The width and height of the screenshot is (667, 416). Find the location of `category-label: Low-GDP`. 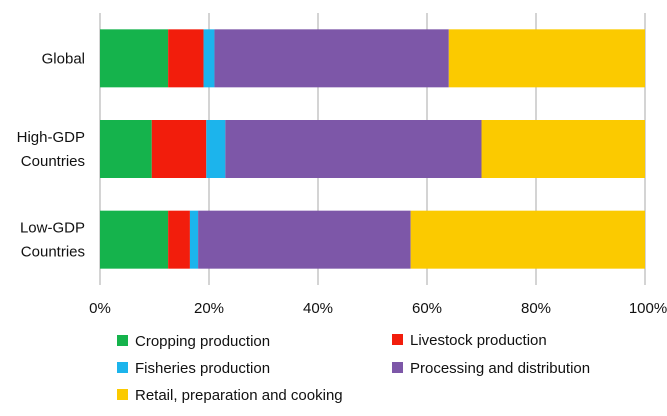

category-label: Low-GDP is located at coordinates (52, 228).